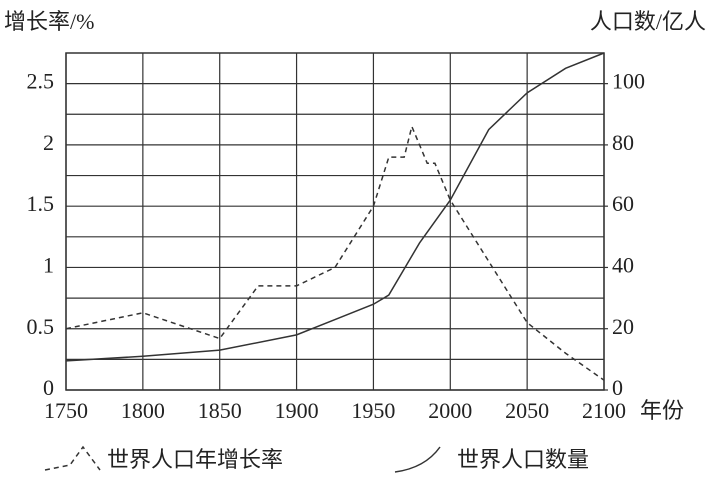  What do you see at coordinates (66, 410) in the screenshot?
I see `x-tick-label: 1750` at bounding box center [66, 410].